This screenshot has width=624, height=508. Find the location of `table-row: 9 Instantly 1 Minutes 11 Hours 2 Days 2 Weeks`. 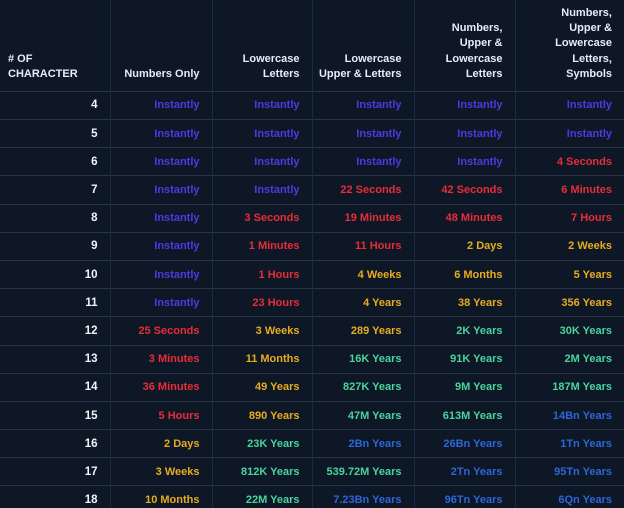

table-row: 9 Instantly 1 Minutes 11 Hours 2 Days 2 Weeks is located at coordinates (312, 246).